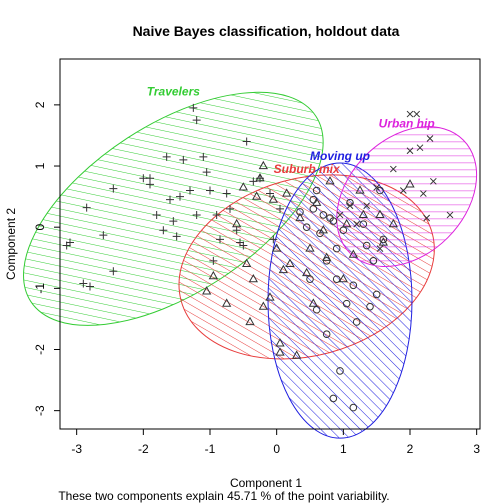  What do you see at coordinates (40, 227) in the screenshot?
I see `y-tick-label: 0` at bounding box center [40, 227].